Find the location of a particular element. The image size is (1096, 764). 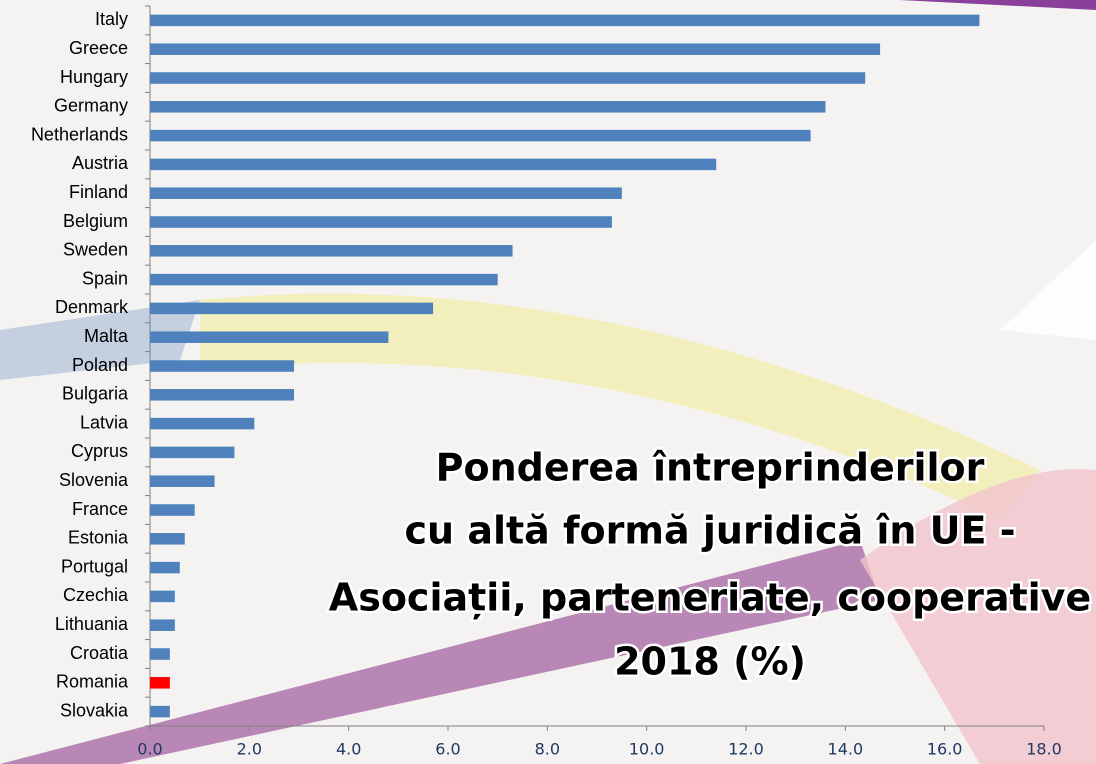

y-tick-label: Cyprus is located at coordinates (99, 451).